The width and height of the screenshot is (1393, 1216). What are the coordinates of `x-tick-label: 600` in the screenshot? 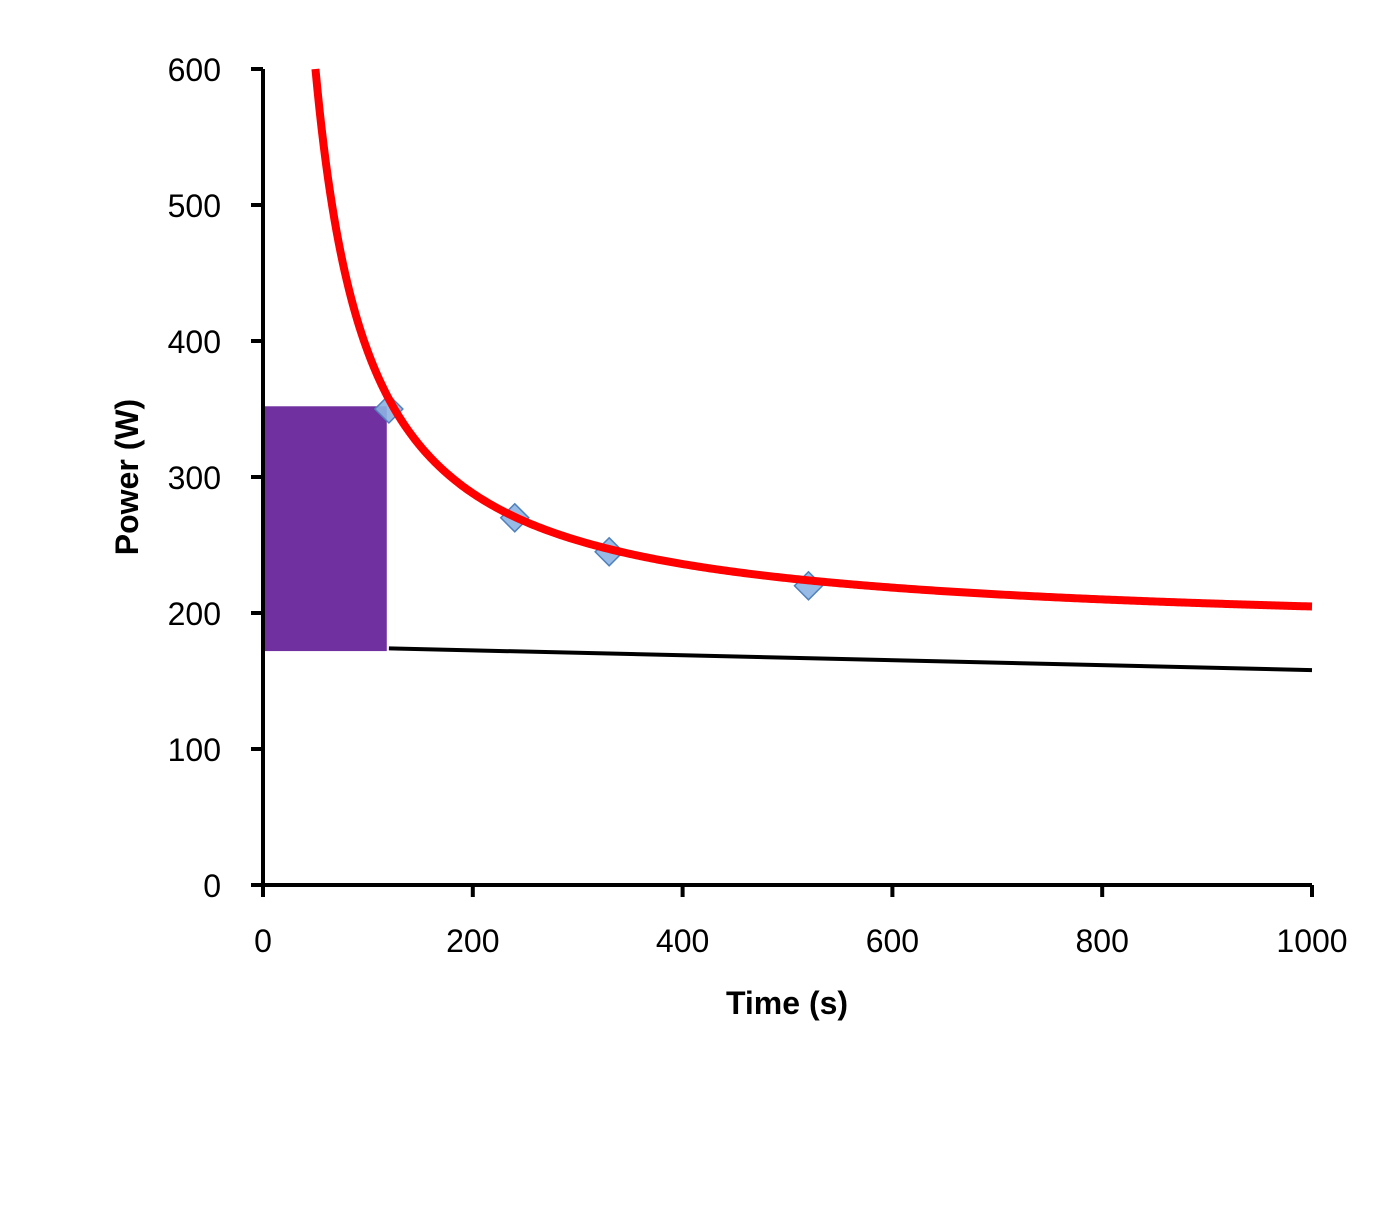 It's located at (892, 941).